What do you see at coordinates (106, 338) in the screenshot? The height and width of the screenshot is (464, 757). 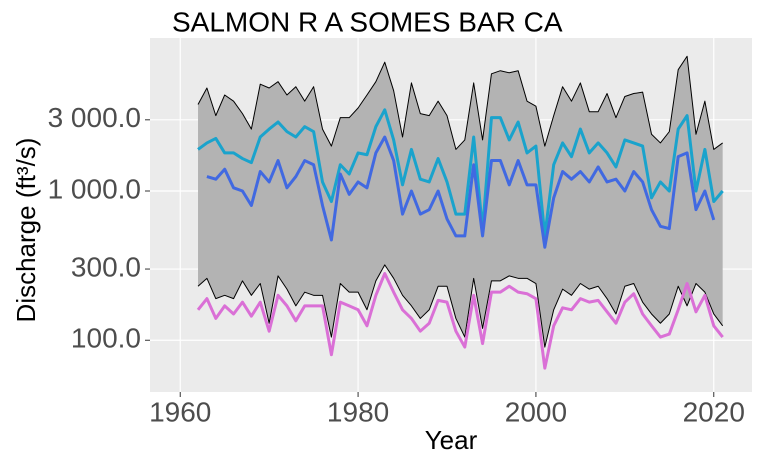 I see `y-tick-label: 100.0` at bounding box center [106, 338].